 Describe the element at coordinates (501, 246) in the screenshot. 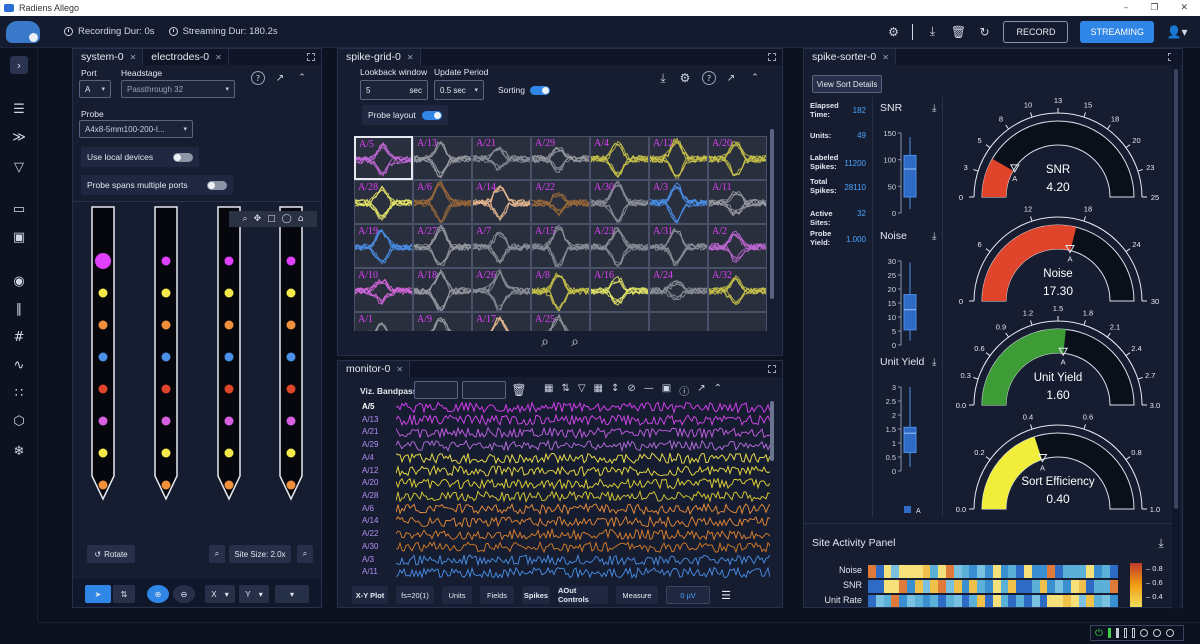

I see `spike-grid-cell: A/7` at that location.